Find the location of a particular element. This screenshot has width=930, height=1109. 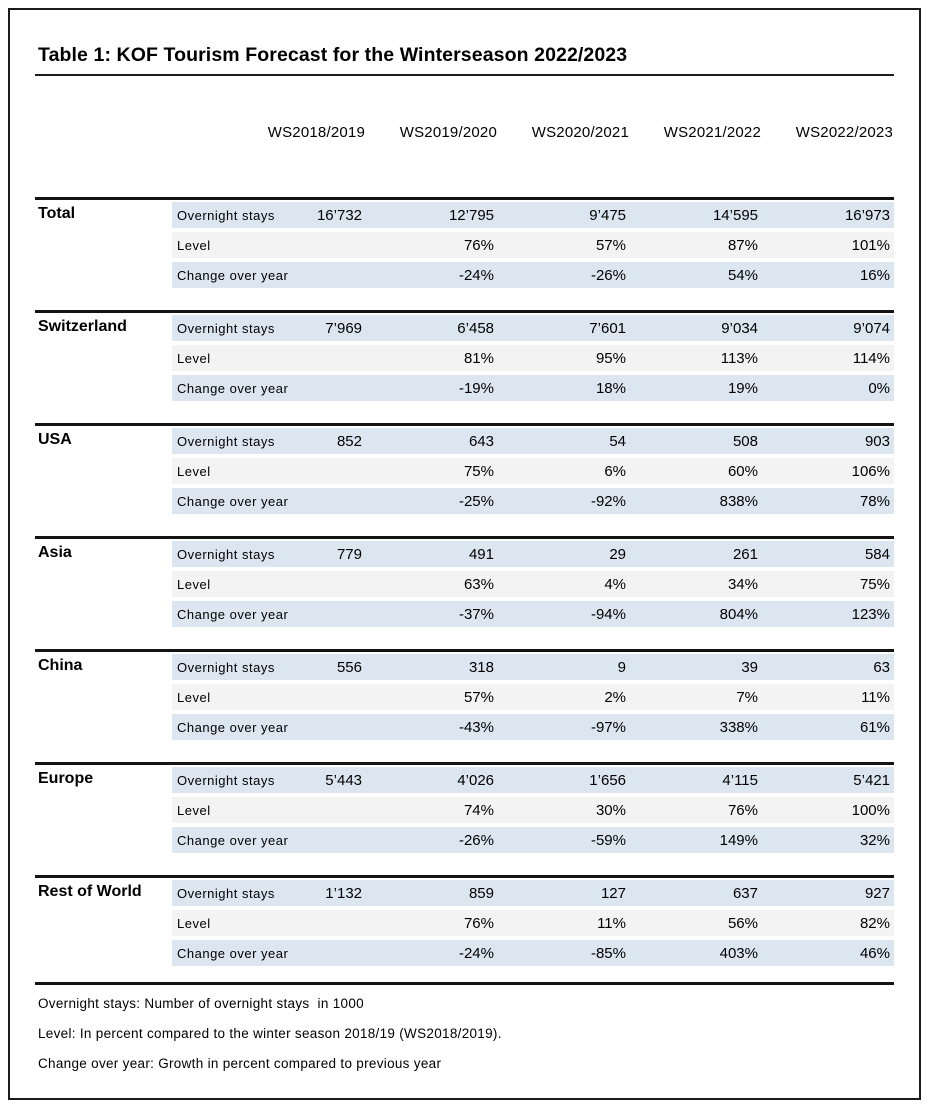

column-header-ws2021-2022: WS2021/2022 is located at coordinates (712, 132).